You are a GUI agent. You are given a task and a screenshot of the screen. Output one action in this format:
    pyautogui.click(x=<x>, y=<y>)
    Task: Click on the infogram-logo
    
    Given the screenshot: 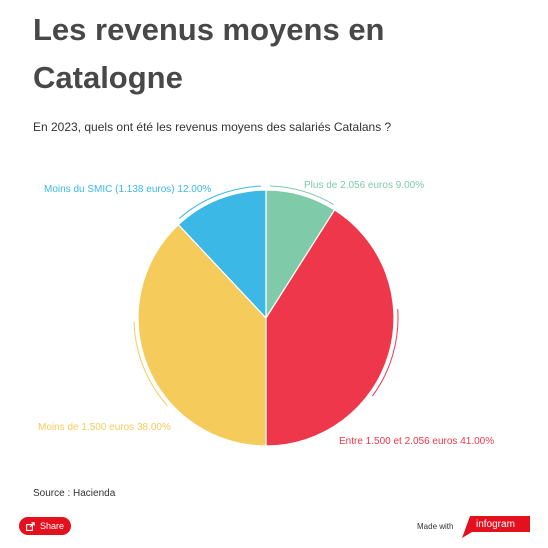 What is the action you would take?
    pyautogui.click(x=496, y=527)
    